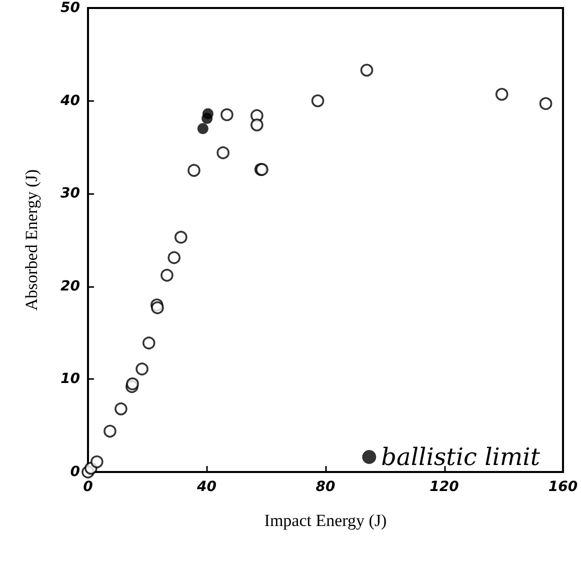  Describe the element at coordinates (70, 194) in the screenshot. I see `y-tick-label: 30` at that location.